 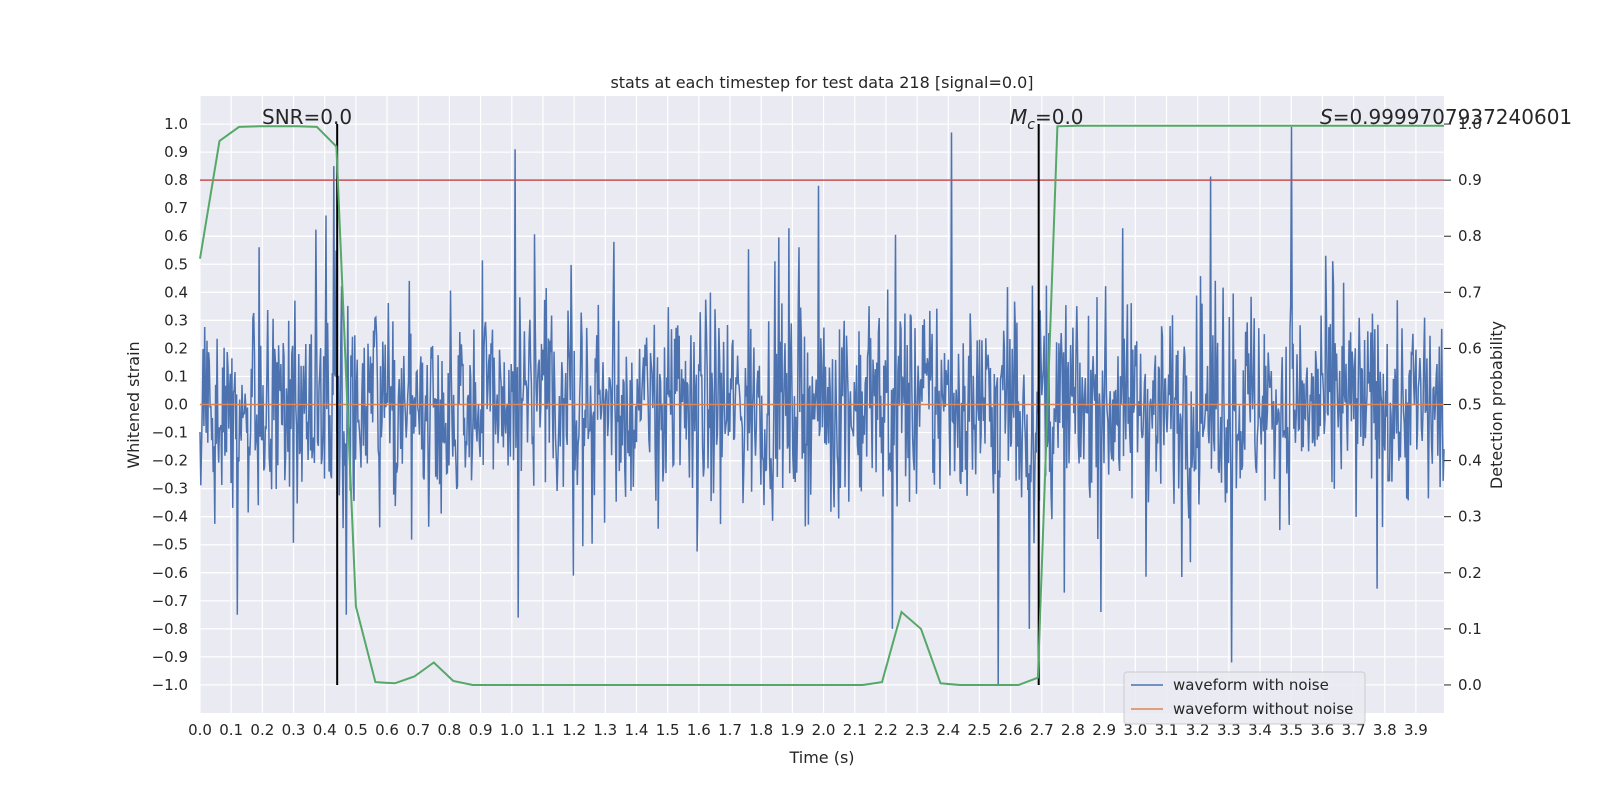 What do you see at coordinates (1470, 629) in the screenshot?
I see `y-tick-label-right: 0.1` at bounding box center [1470, 629].